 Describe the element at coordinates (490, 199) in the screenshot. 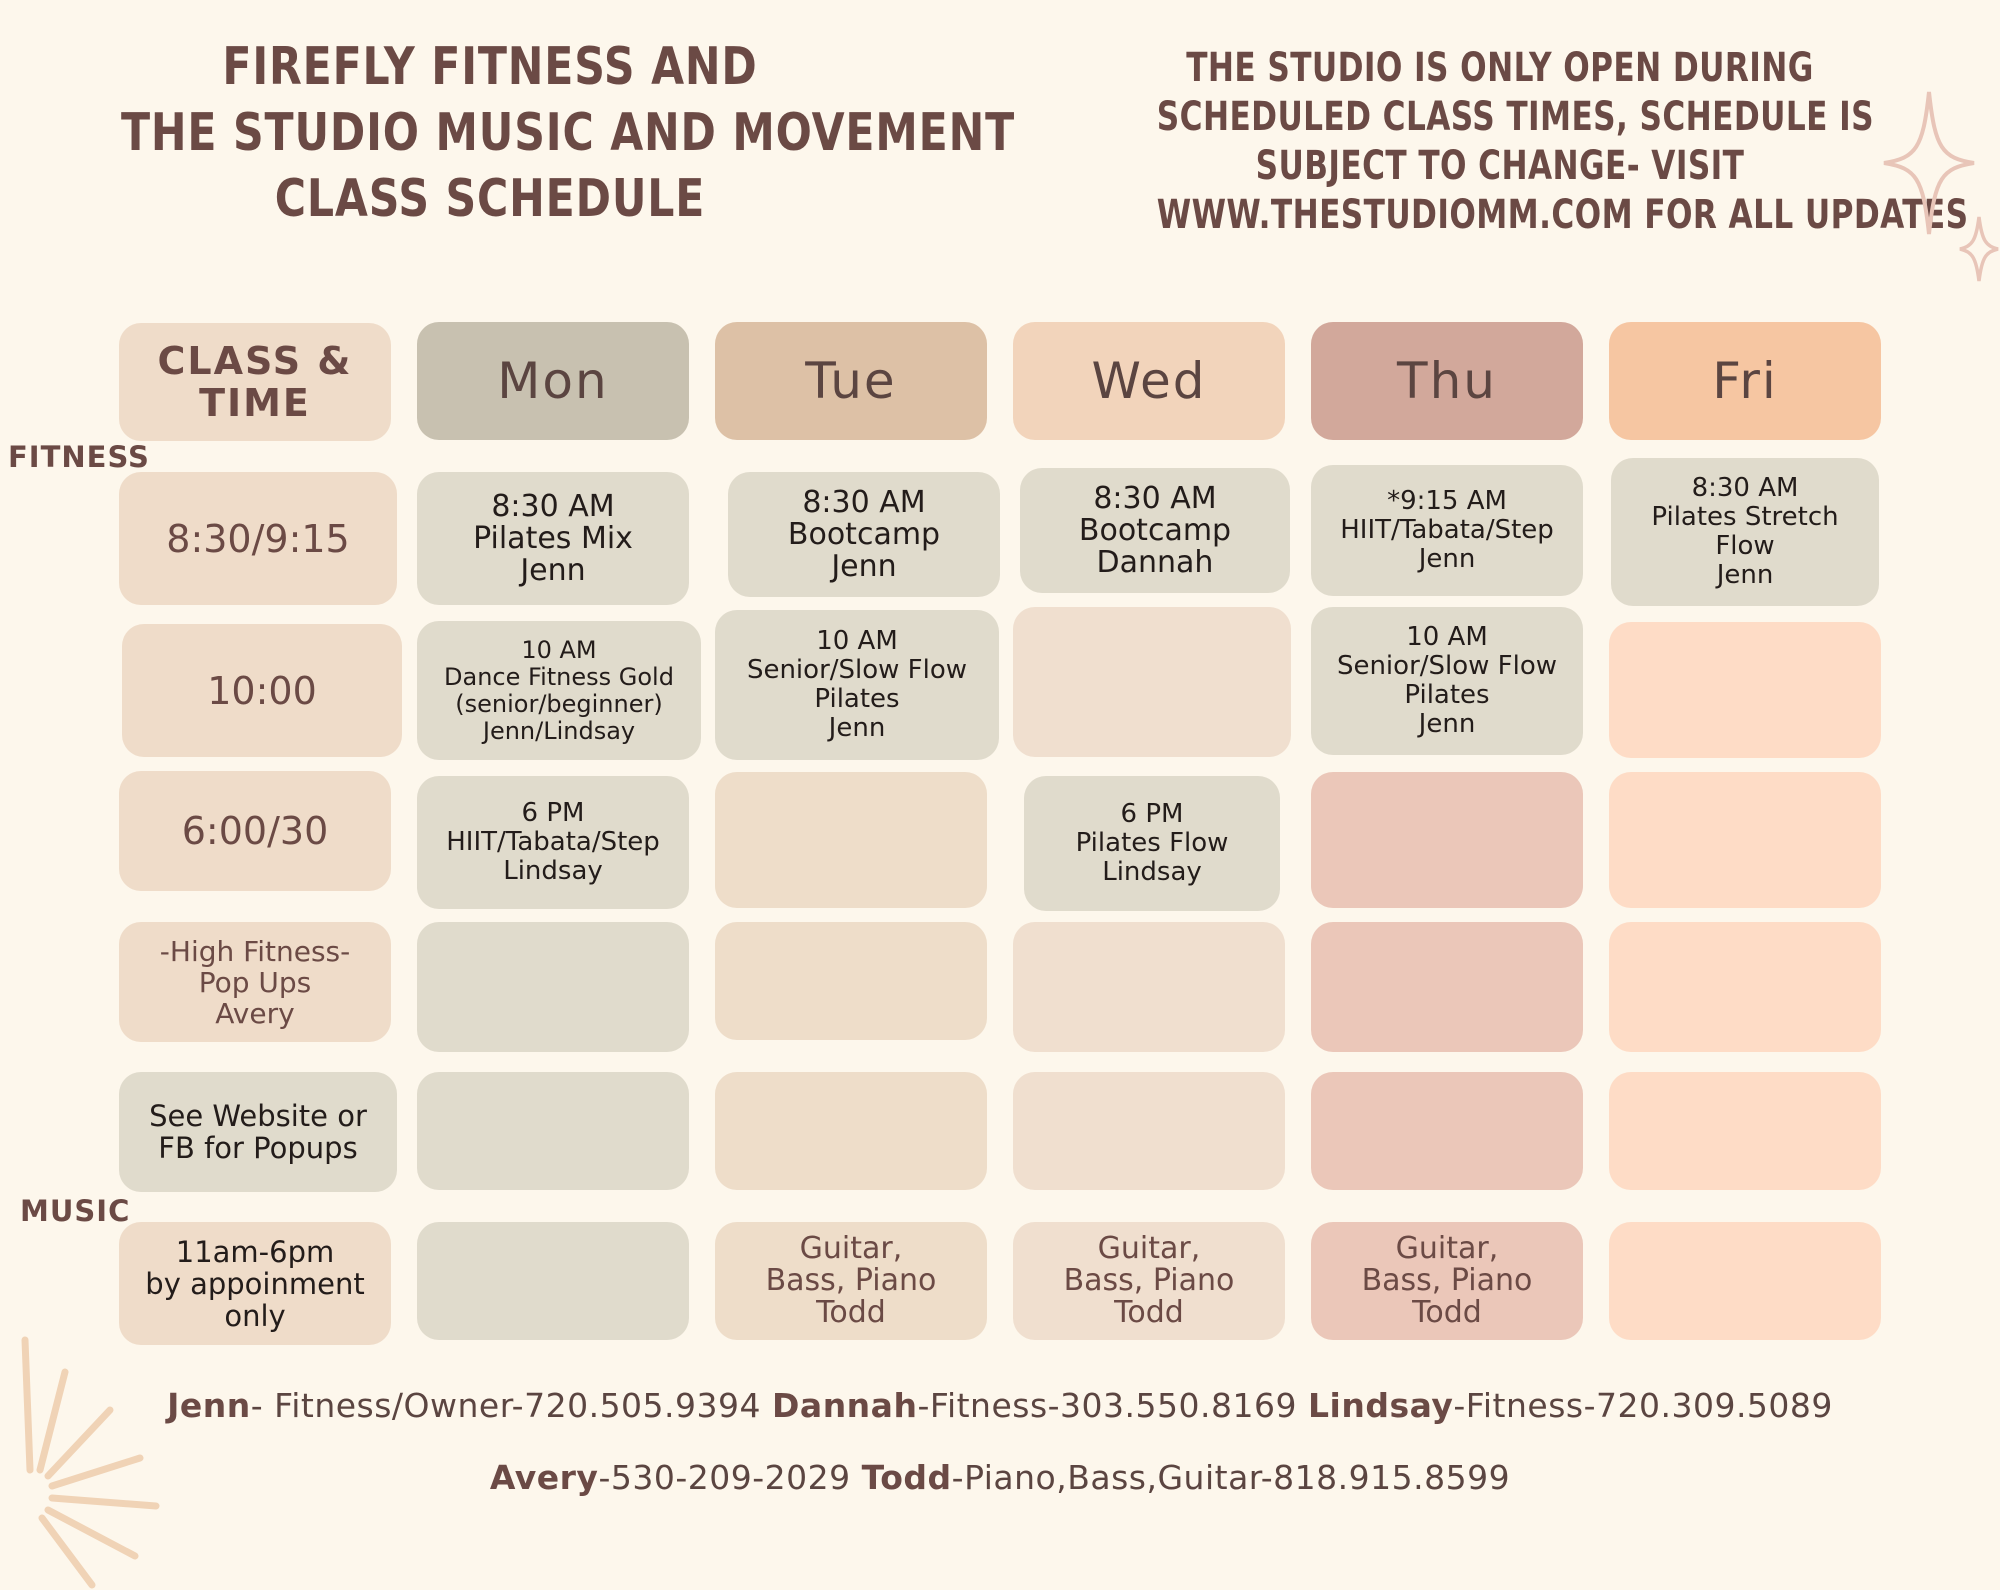

I see `title-line: CLASS SCHEDULE` at that location.